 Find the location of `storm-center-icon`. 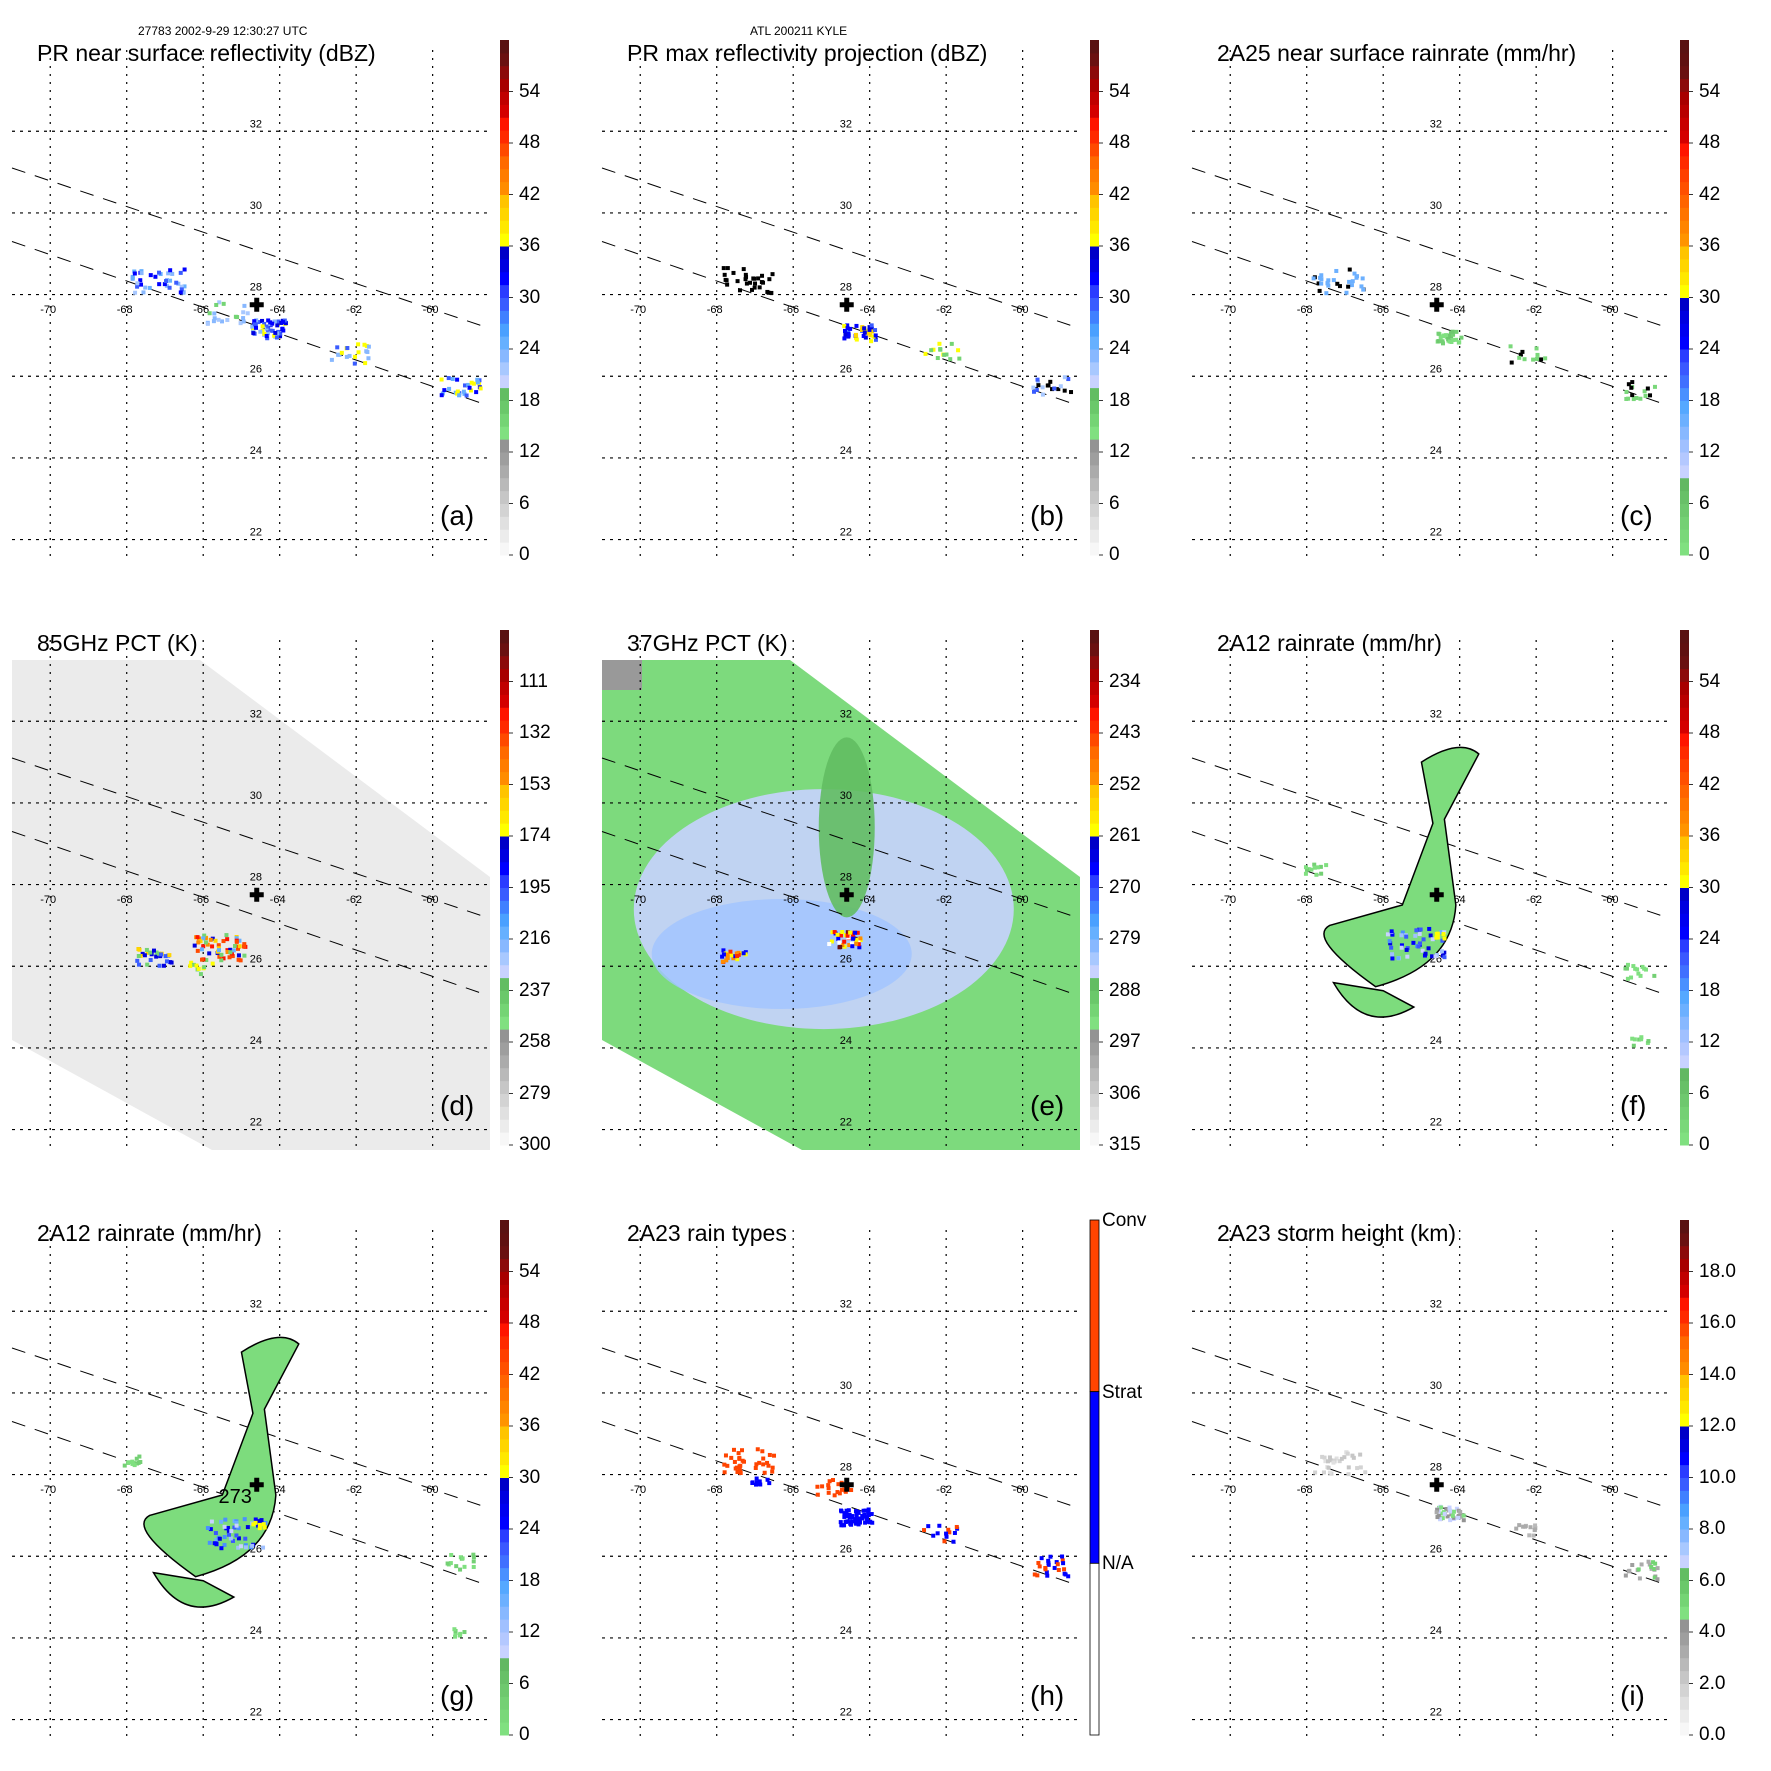

storm-center-icon is located at coordinates (846, 304).